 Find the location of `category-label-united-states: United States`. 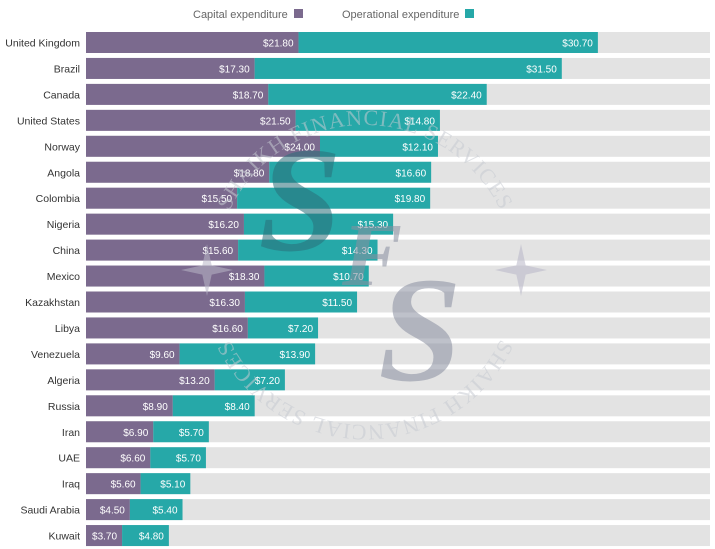

category-label-united-states: United States is located at coordinates (48, 121).